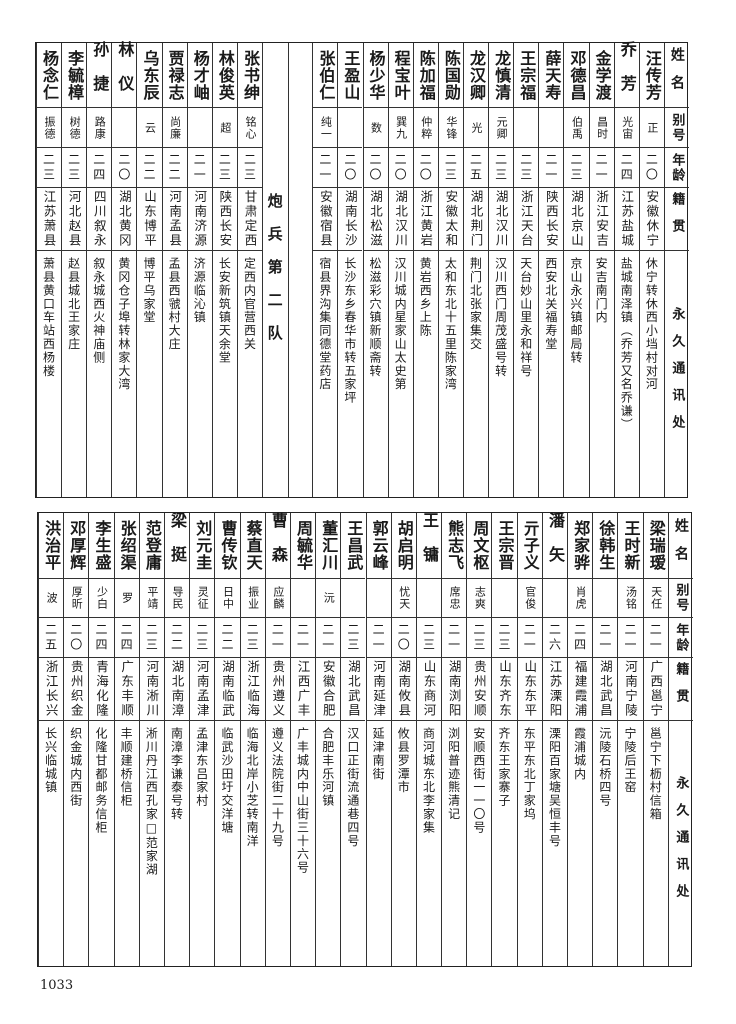 This screenshot has height=1024, width=736. What do you see at coordinates (576, 219) in the screenshot?
I see `origin-text: 湖北京山` at bounding box center [576, 219].